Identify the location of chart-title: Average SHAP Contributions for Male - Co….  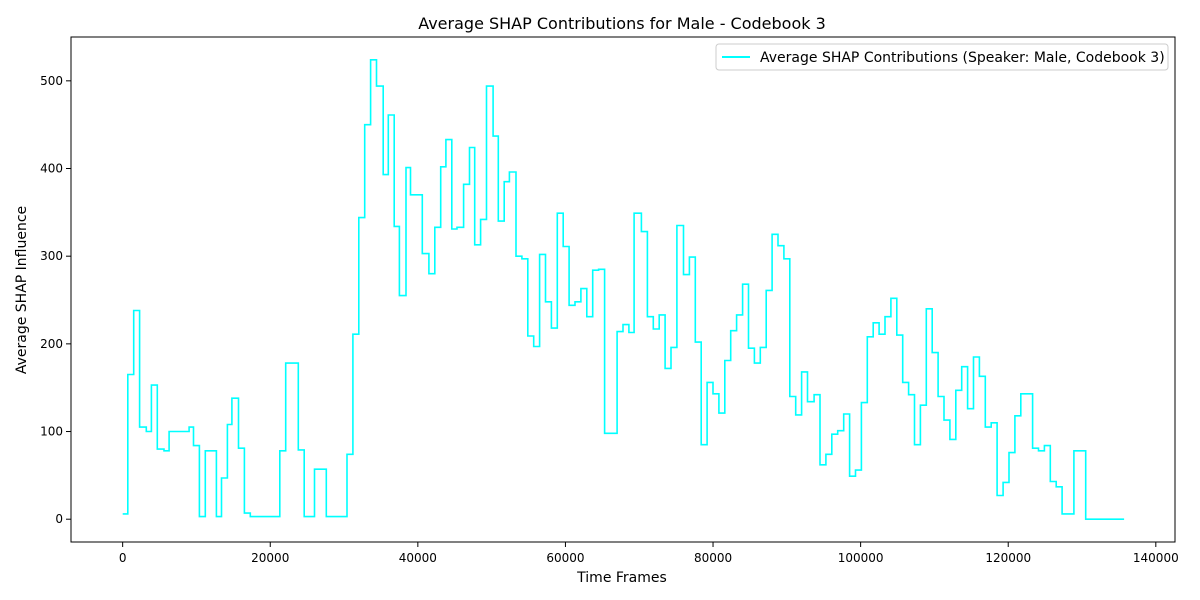
(622, 23).